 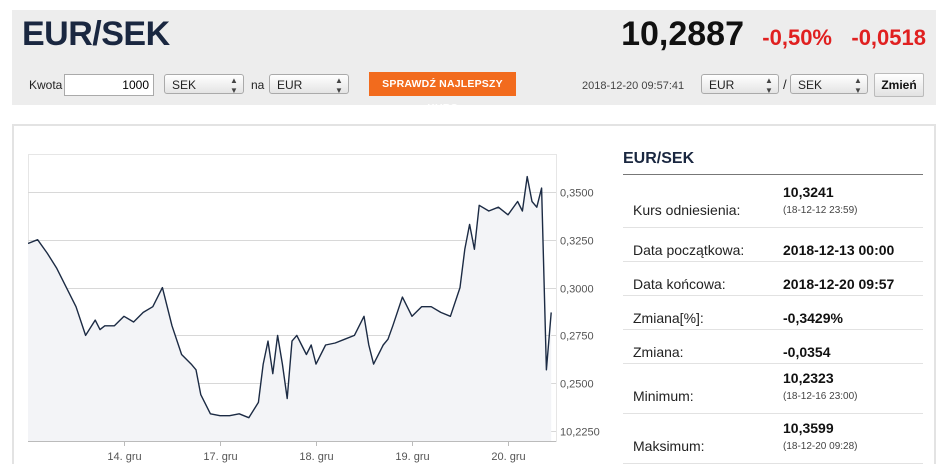 I want to click on x-tick-label: 17. gru, so click(x=220, y=457).